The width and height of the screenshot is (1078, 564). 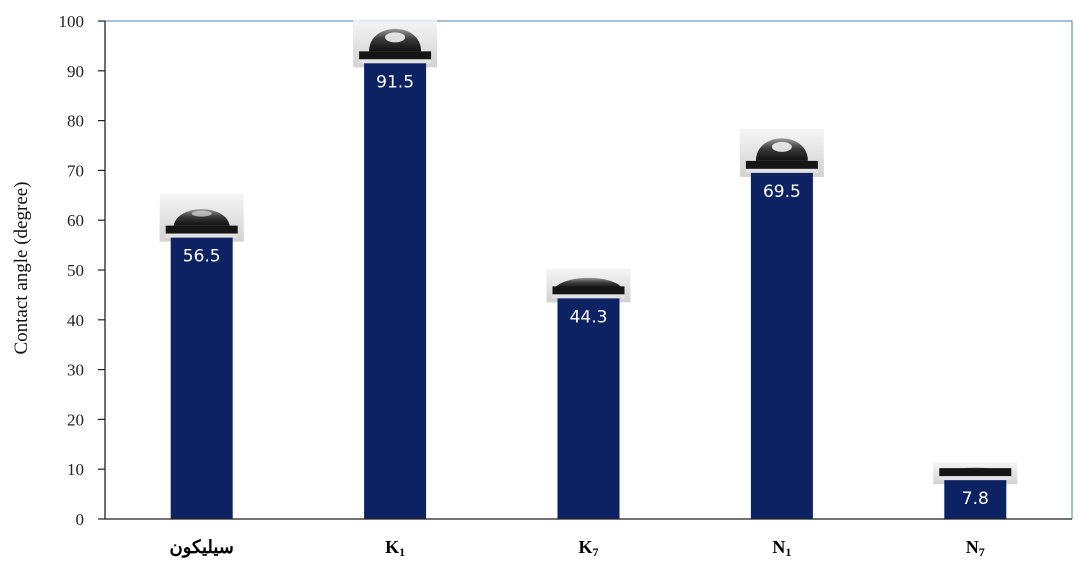 I want to click on data-label: 44.3, so click(x=589, y=317).